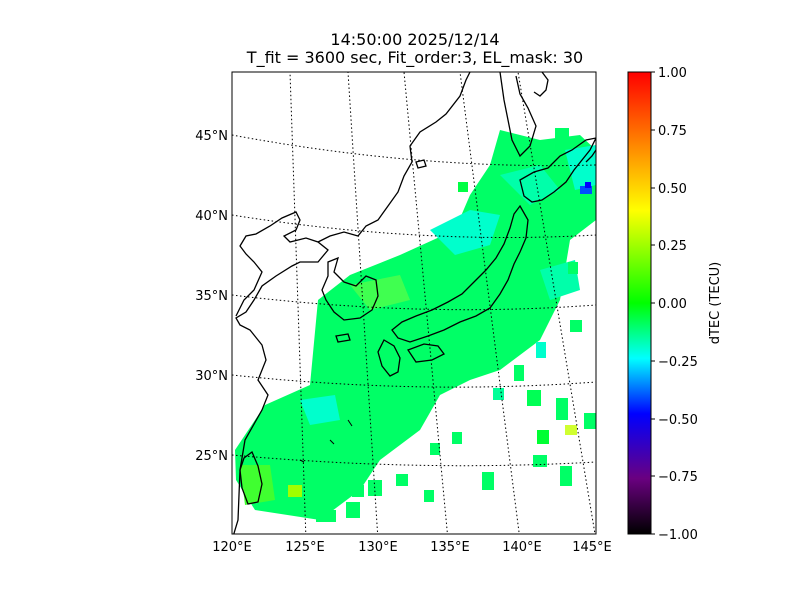  I want to click on colorbar-gradient, so click(639, 303).